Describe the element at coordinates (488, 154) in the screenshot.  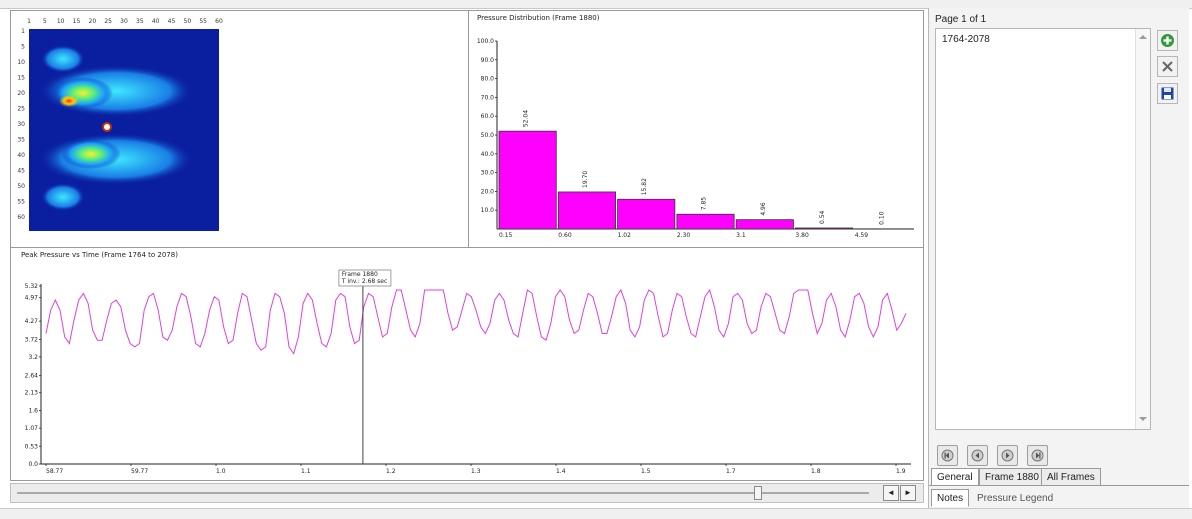
I see `bar-y-tick-label: 40.0` at that location.